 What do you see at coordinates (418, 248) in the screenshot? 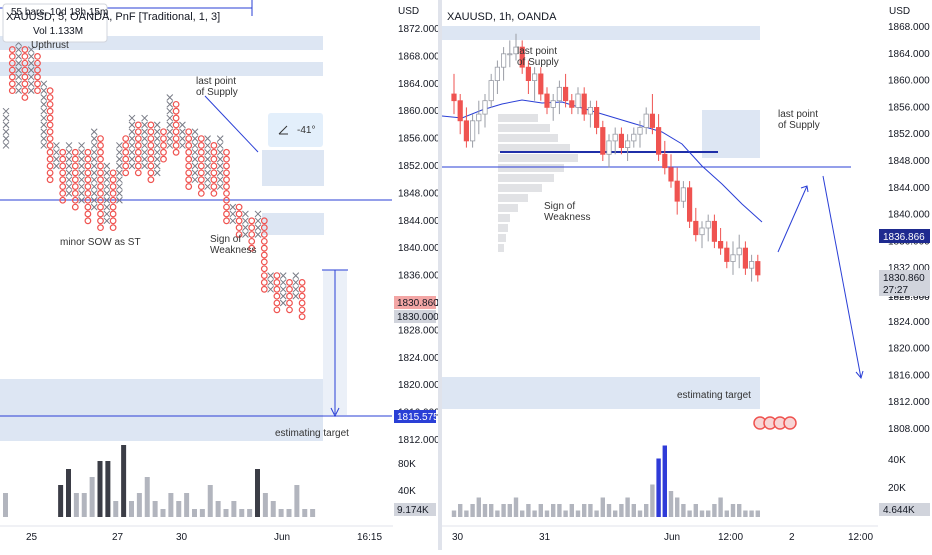
I see `y-tick-label: 1840.000` at bounding box center [418, 248].